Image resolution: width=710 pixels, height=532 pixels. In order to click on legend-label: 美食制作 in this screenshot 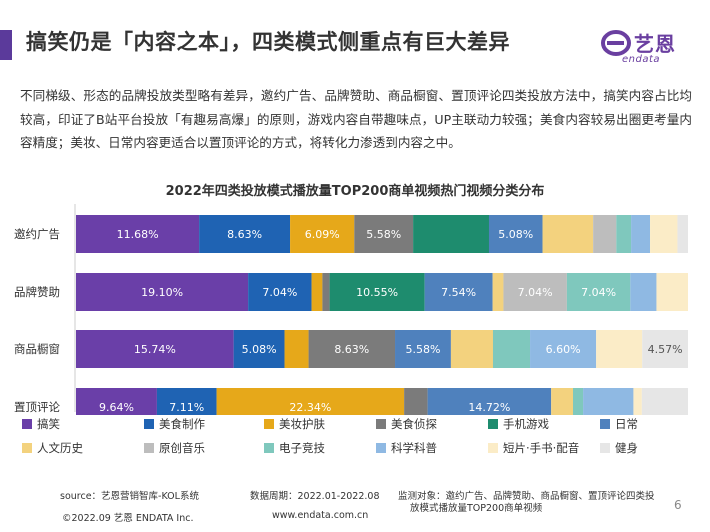, I will do `click(182, 424)`.